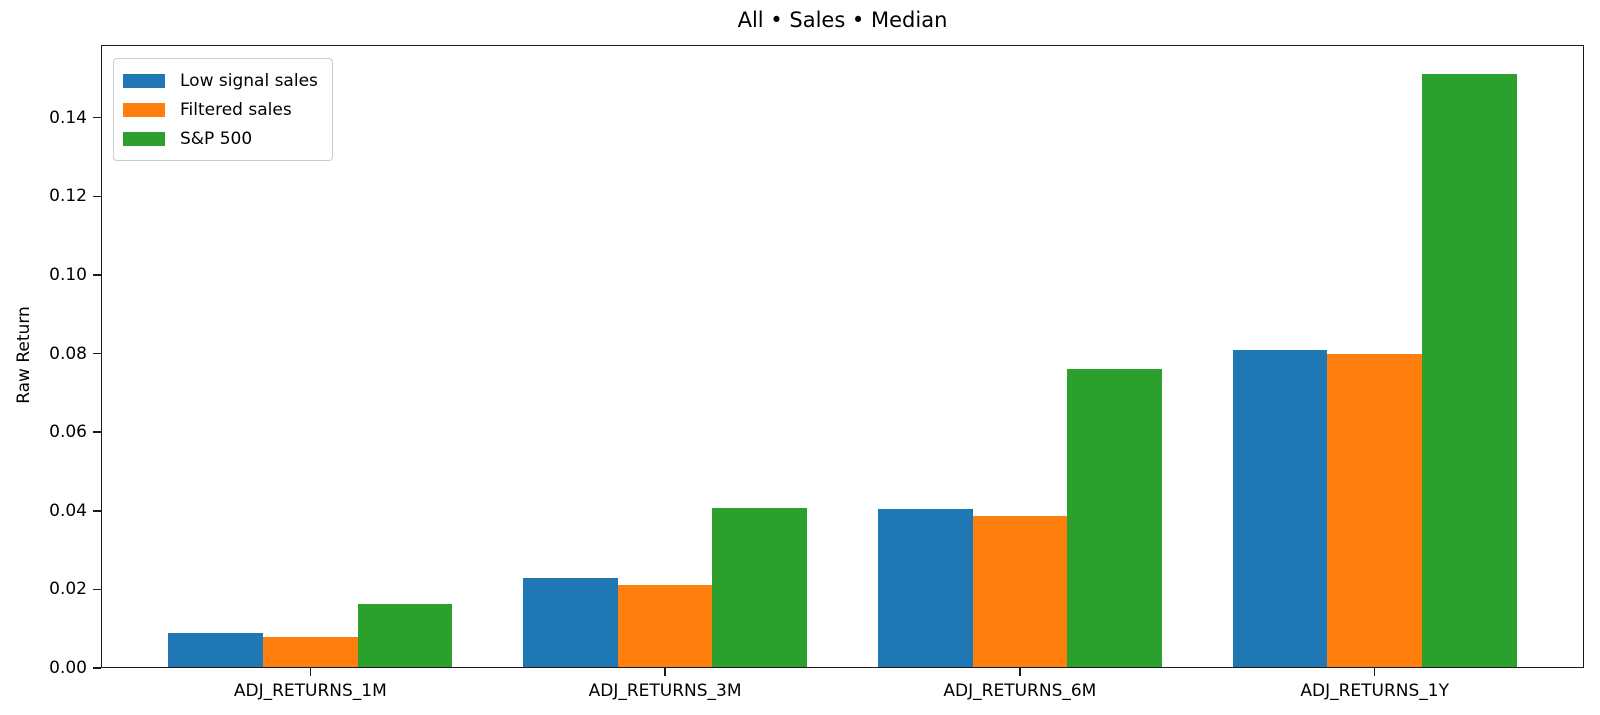 The image size is (1600, 715). What do you see at coordinates (68, 510) in the screenshot?
I see `y-tick-label: 0.04` at bounding box center [68, 510].